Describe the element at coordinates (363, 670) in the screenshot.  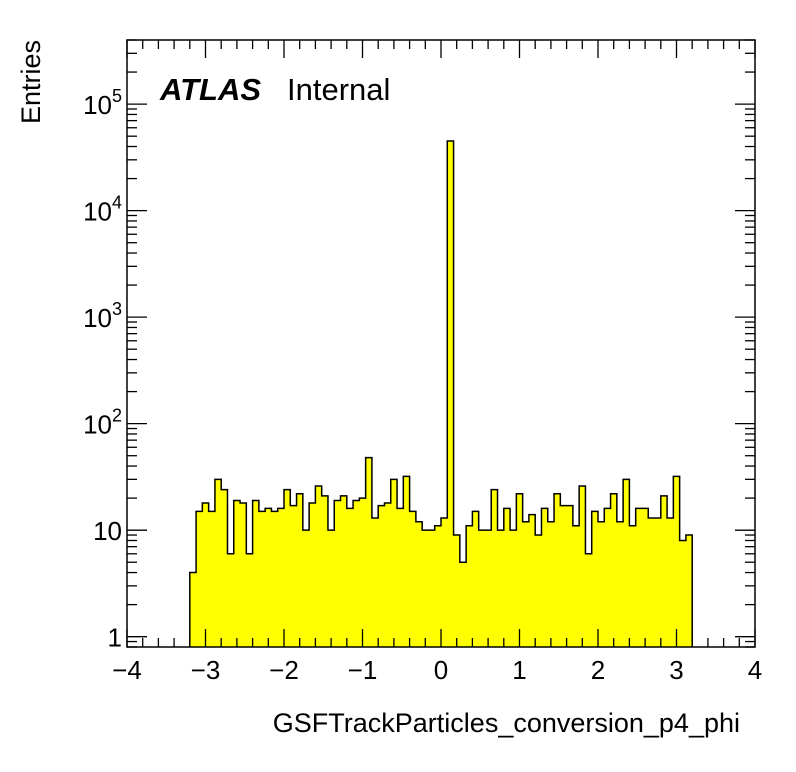
I see `x-tick-label: −1` at that location.